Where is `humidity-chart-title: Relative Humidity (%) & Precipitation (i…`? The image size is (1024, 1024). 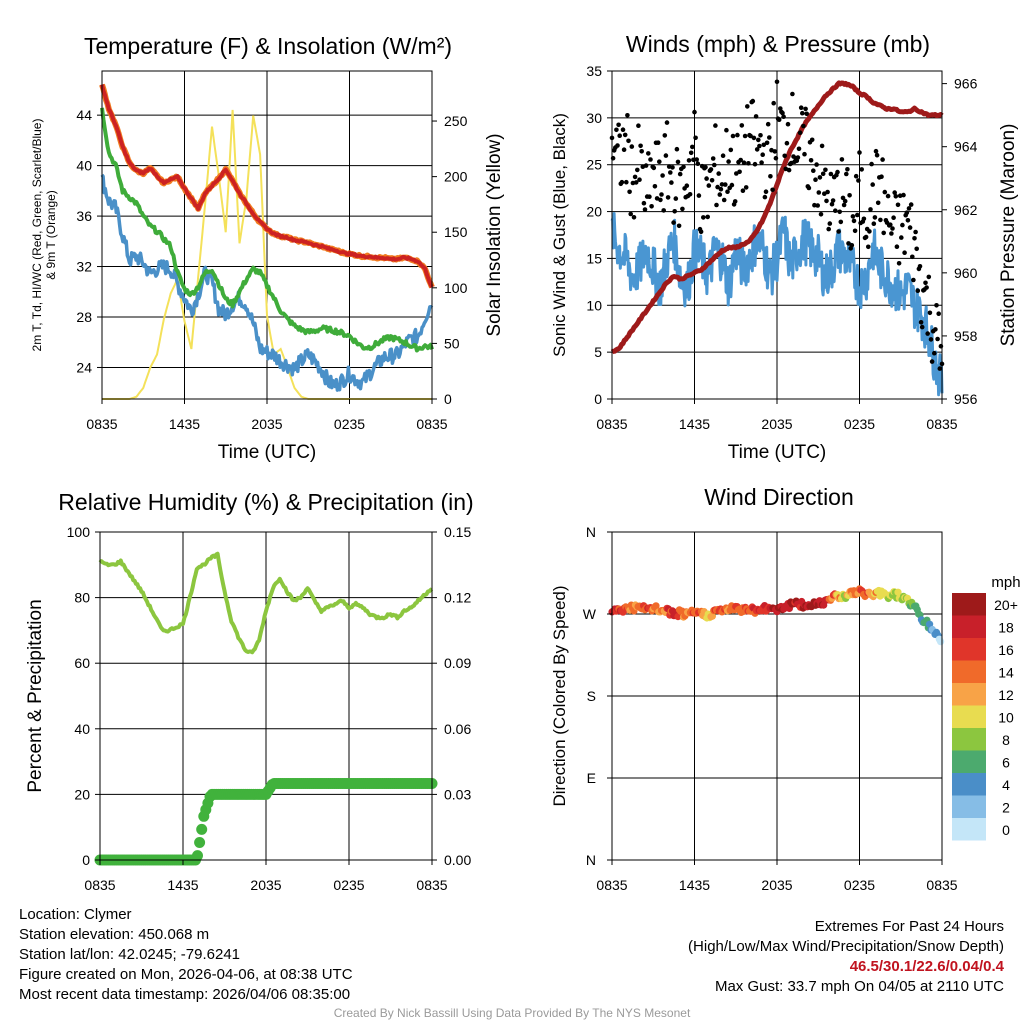
humidity-chart-title: Relative Humidity (%) & Precipitation (i… is located at coordinates (265, 502).